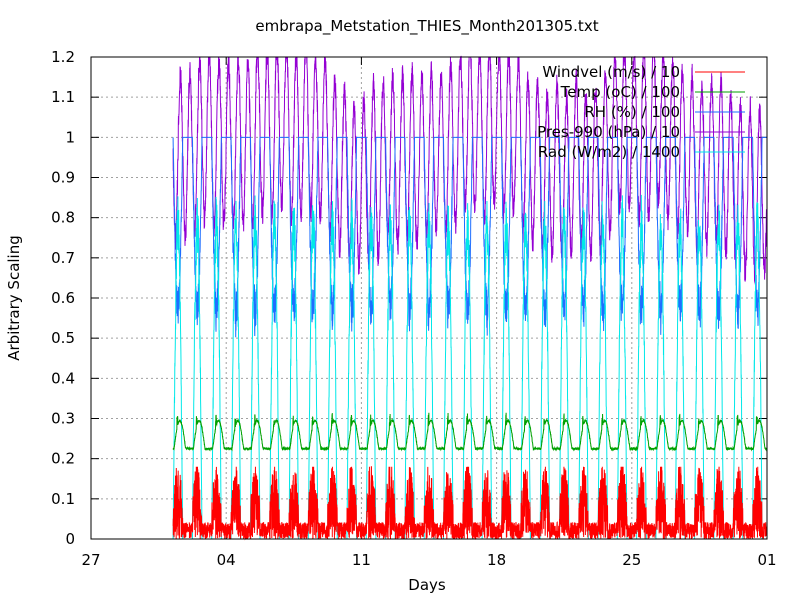  Describe the element at coordinates (63, 499) in the screenshot. I see `y-tick-label: 0.1` at that location.